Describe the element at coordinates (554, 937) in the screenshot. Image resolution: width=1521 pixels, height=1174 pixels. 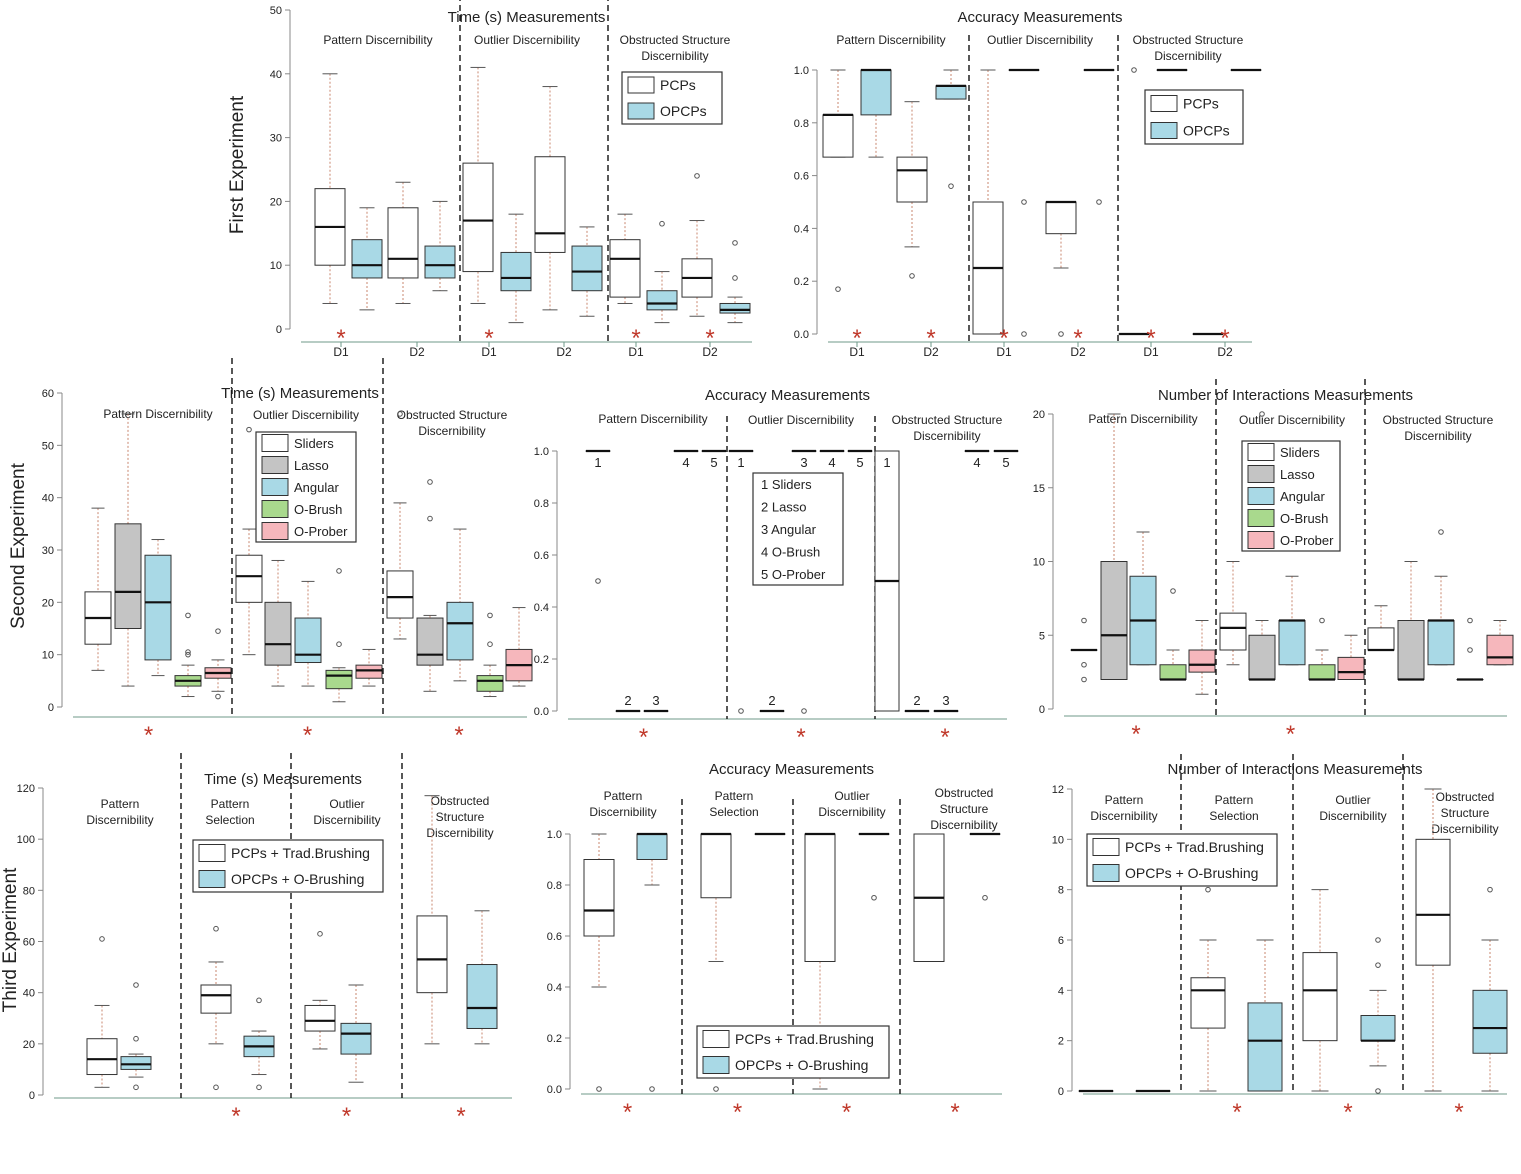
I see `y-tick-label: 0.6` at that location.